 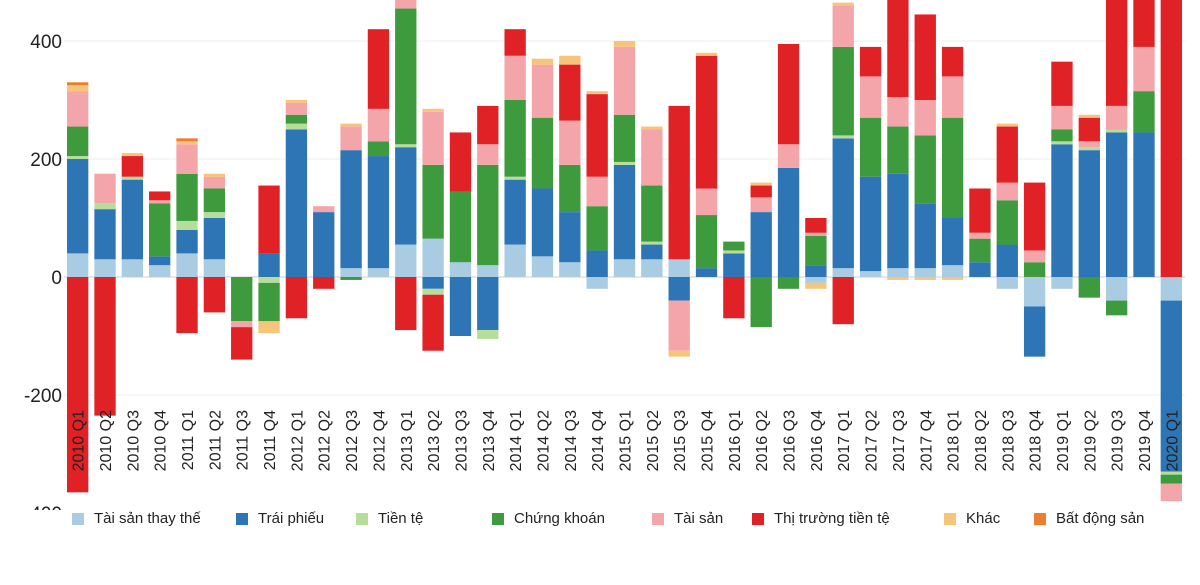 I want to click on legend-item: Chứng khoán, so click(x=548, y=518).